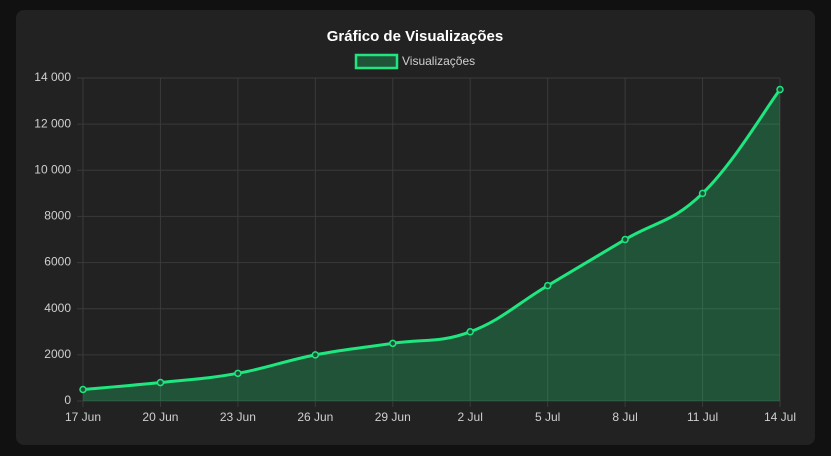  Describe the element at coordinates (67, 400) in the screenshot. I see `y-tick-label: 0` at that location.